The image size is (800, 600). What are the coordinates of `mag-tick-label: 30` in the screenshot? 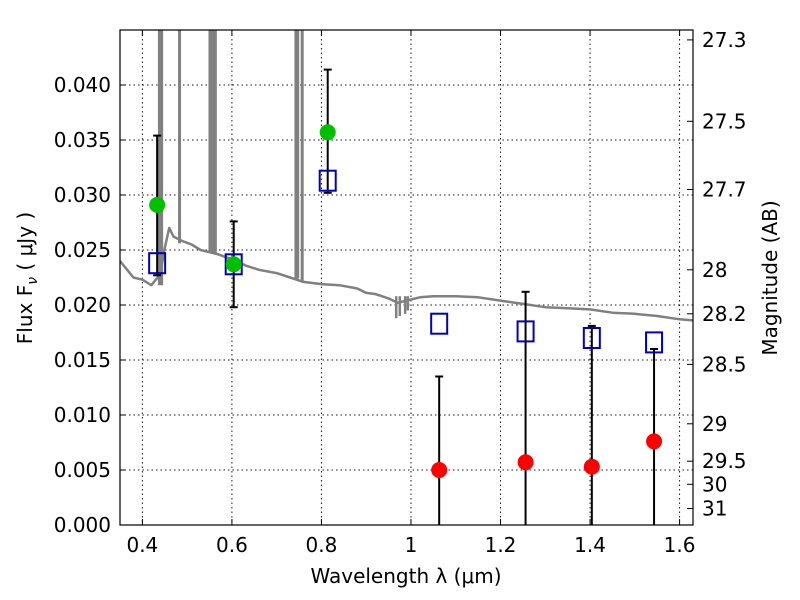 It's located at (714, 484).